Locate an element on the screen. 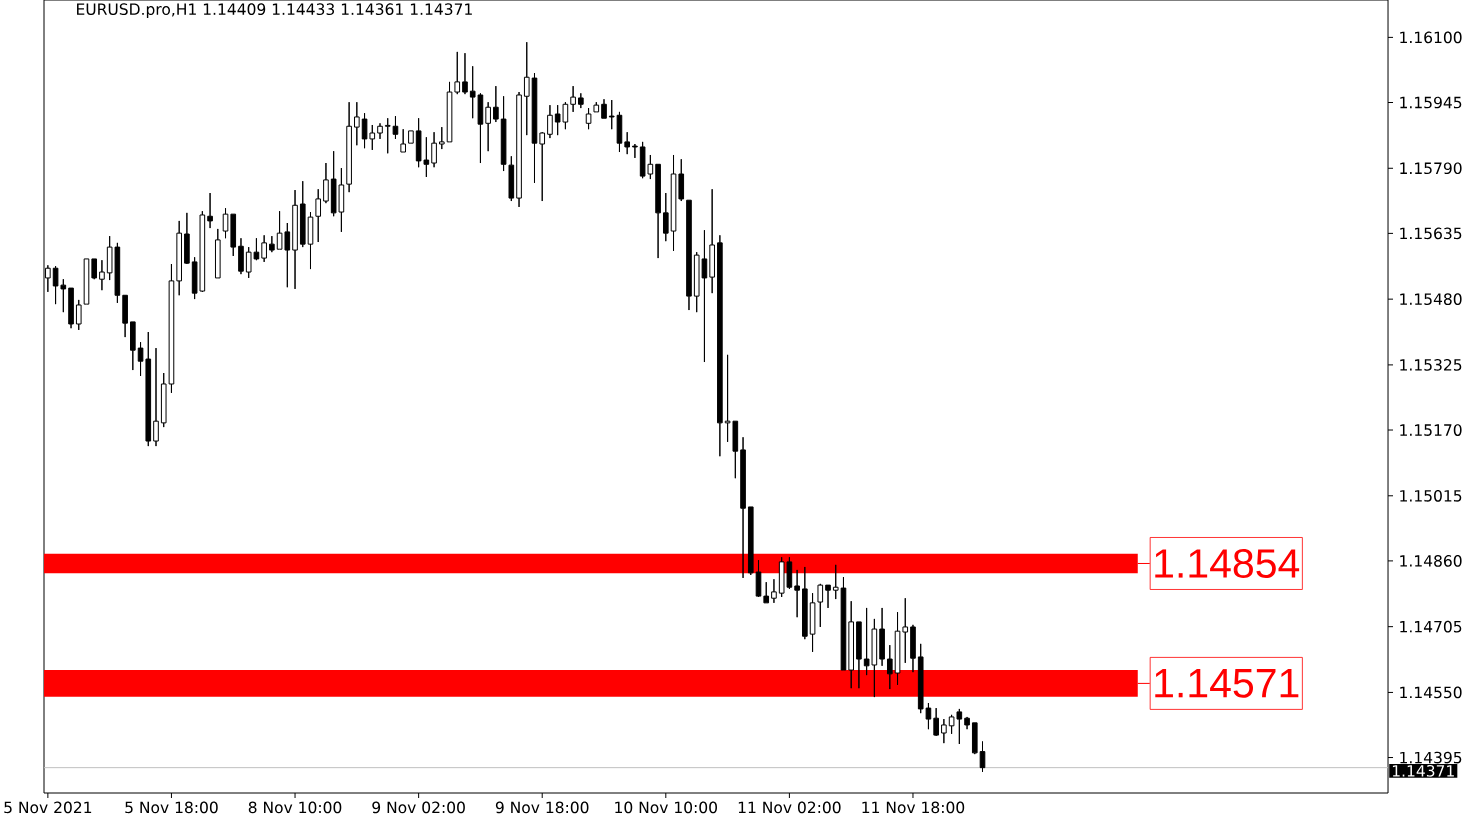  x-tick-label: 9 Nov 18:00 is located at coordinates (542, 807).